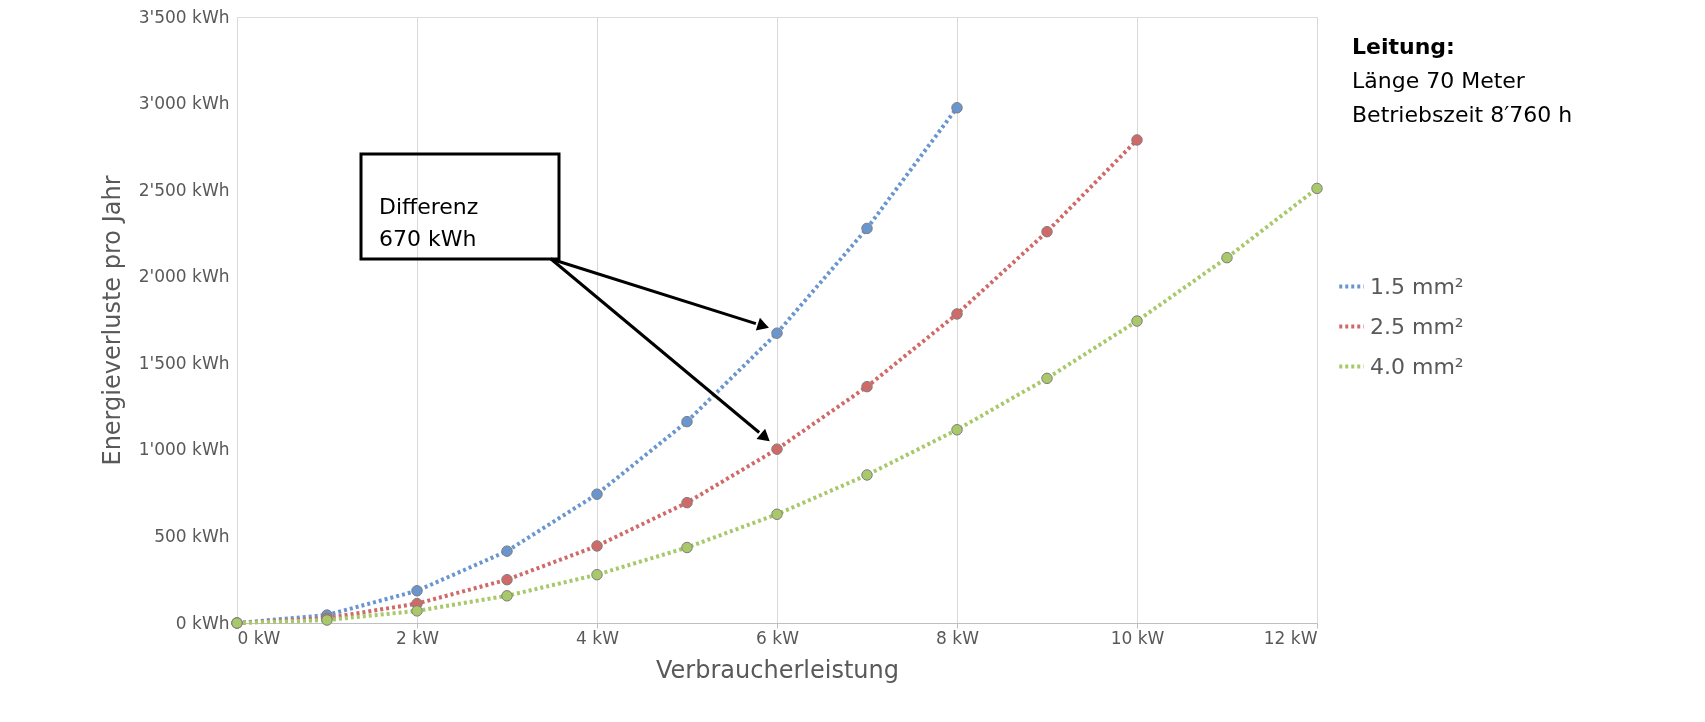 This screenshot has width=1705, height=722. Describe the element at coordinates (1417, 326) in the screenshot. I see `legend-label: 2.5 mm²` at that location.